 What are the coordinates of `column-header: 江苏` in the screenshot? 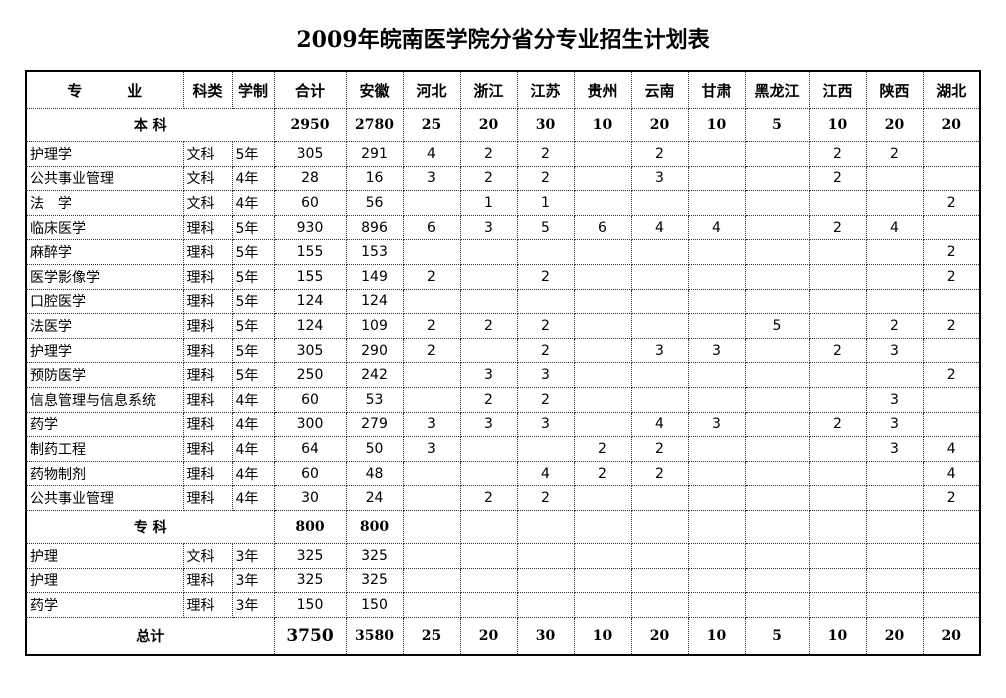 It's located at (545, 89).